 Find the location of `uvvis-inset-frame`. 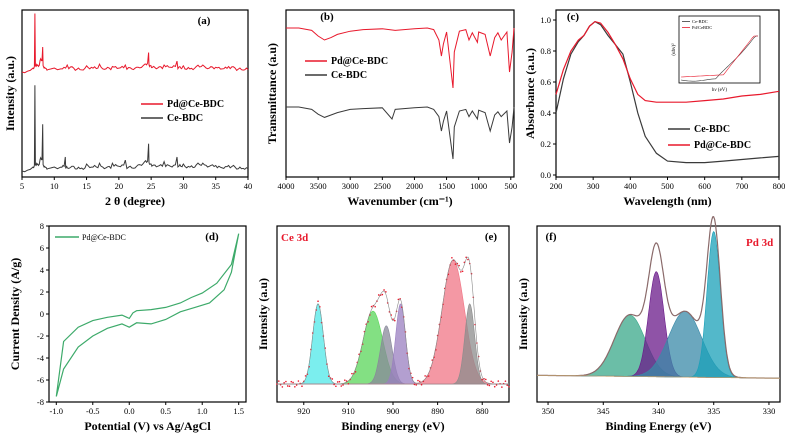

uvvis-inset-frame is located at coordinates (719, 49).